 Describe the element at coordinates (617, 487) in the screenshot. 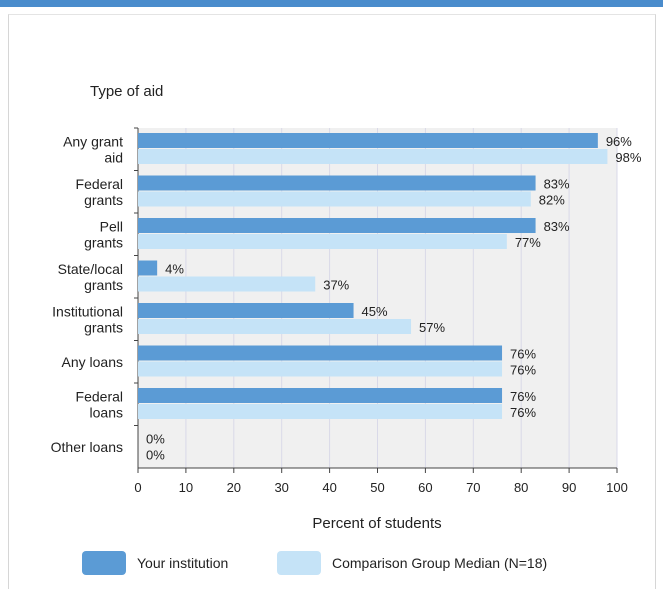

I see `x-tick-label: 100` at that location.